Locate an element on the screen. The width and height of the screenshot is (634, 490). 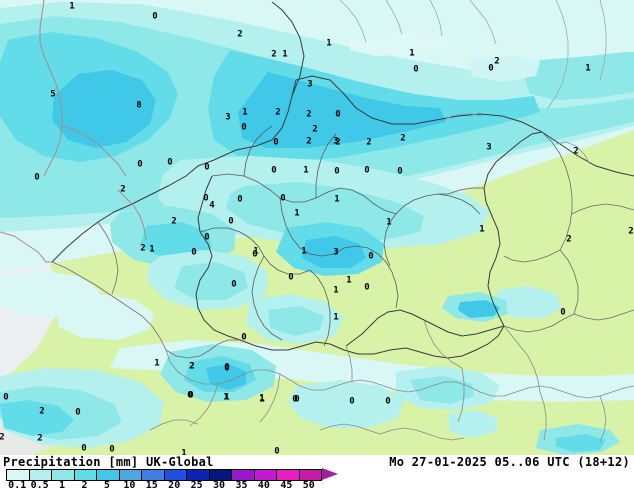
color-scale-tick: 0.5 is located at coordinates (39, 485).